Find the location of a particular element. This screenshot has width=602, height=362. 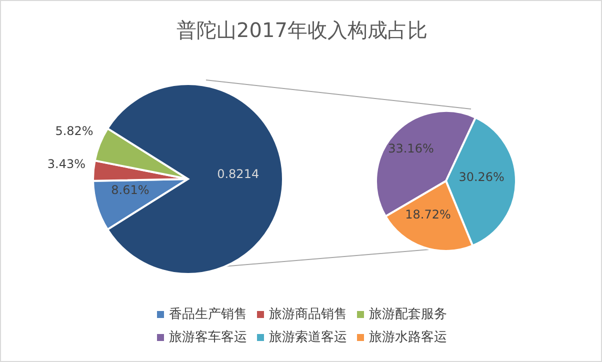

legend-label: 旅游水路客运 is located at coordinates (408, 337).